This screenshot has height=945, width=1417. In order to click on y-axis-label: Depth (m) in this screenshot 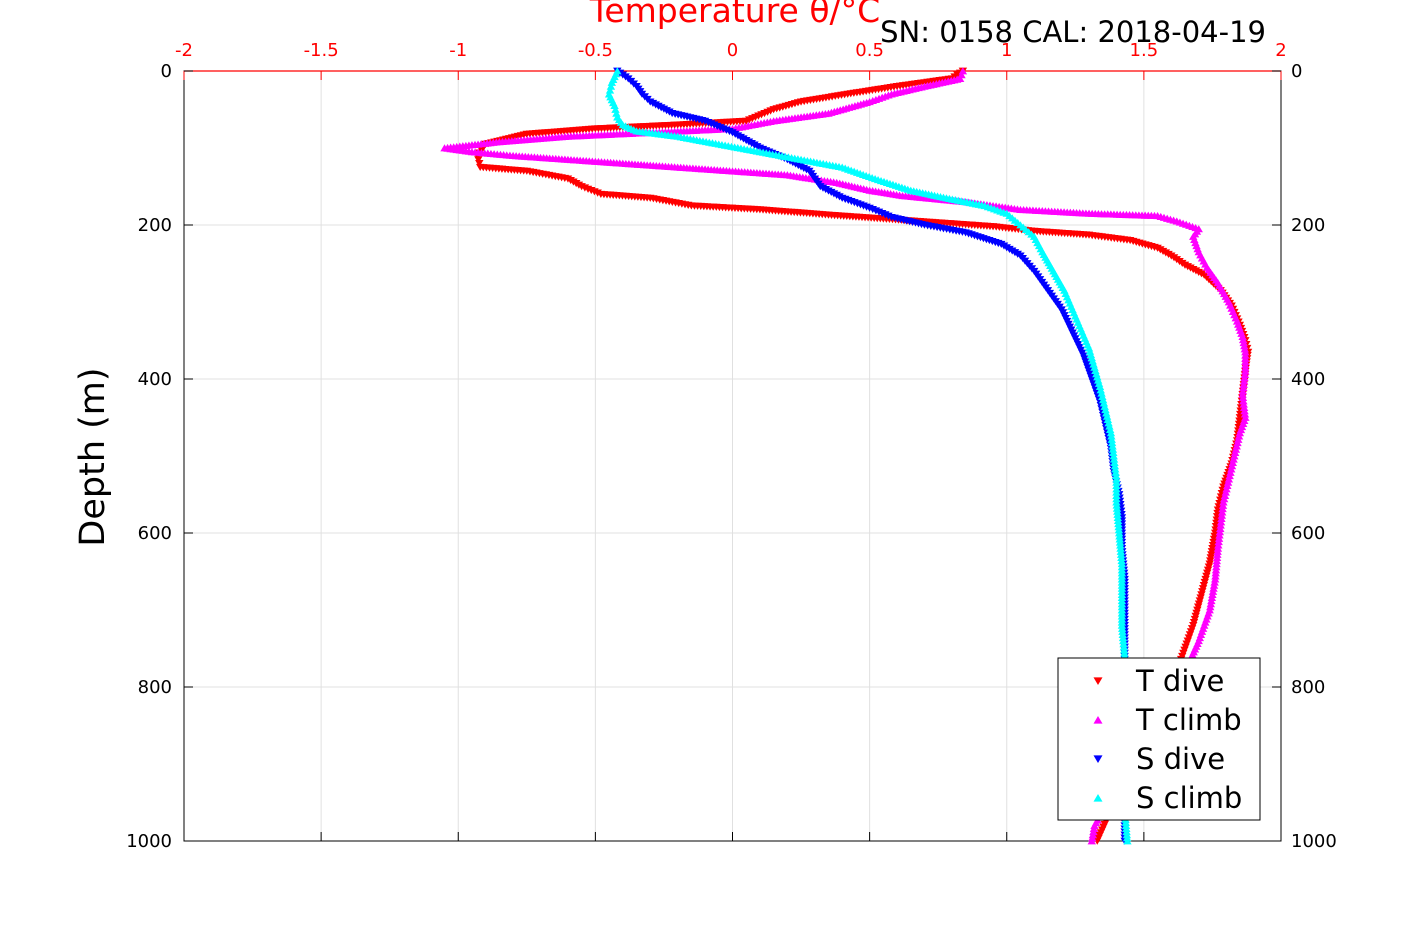, I will do `click(93, 456)`.